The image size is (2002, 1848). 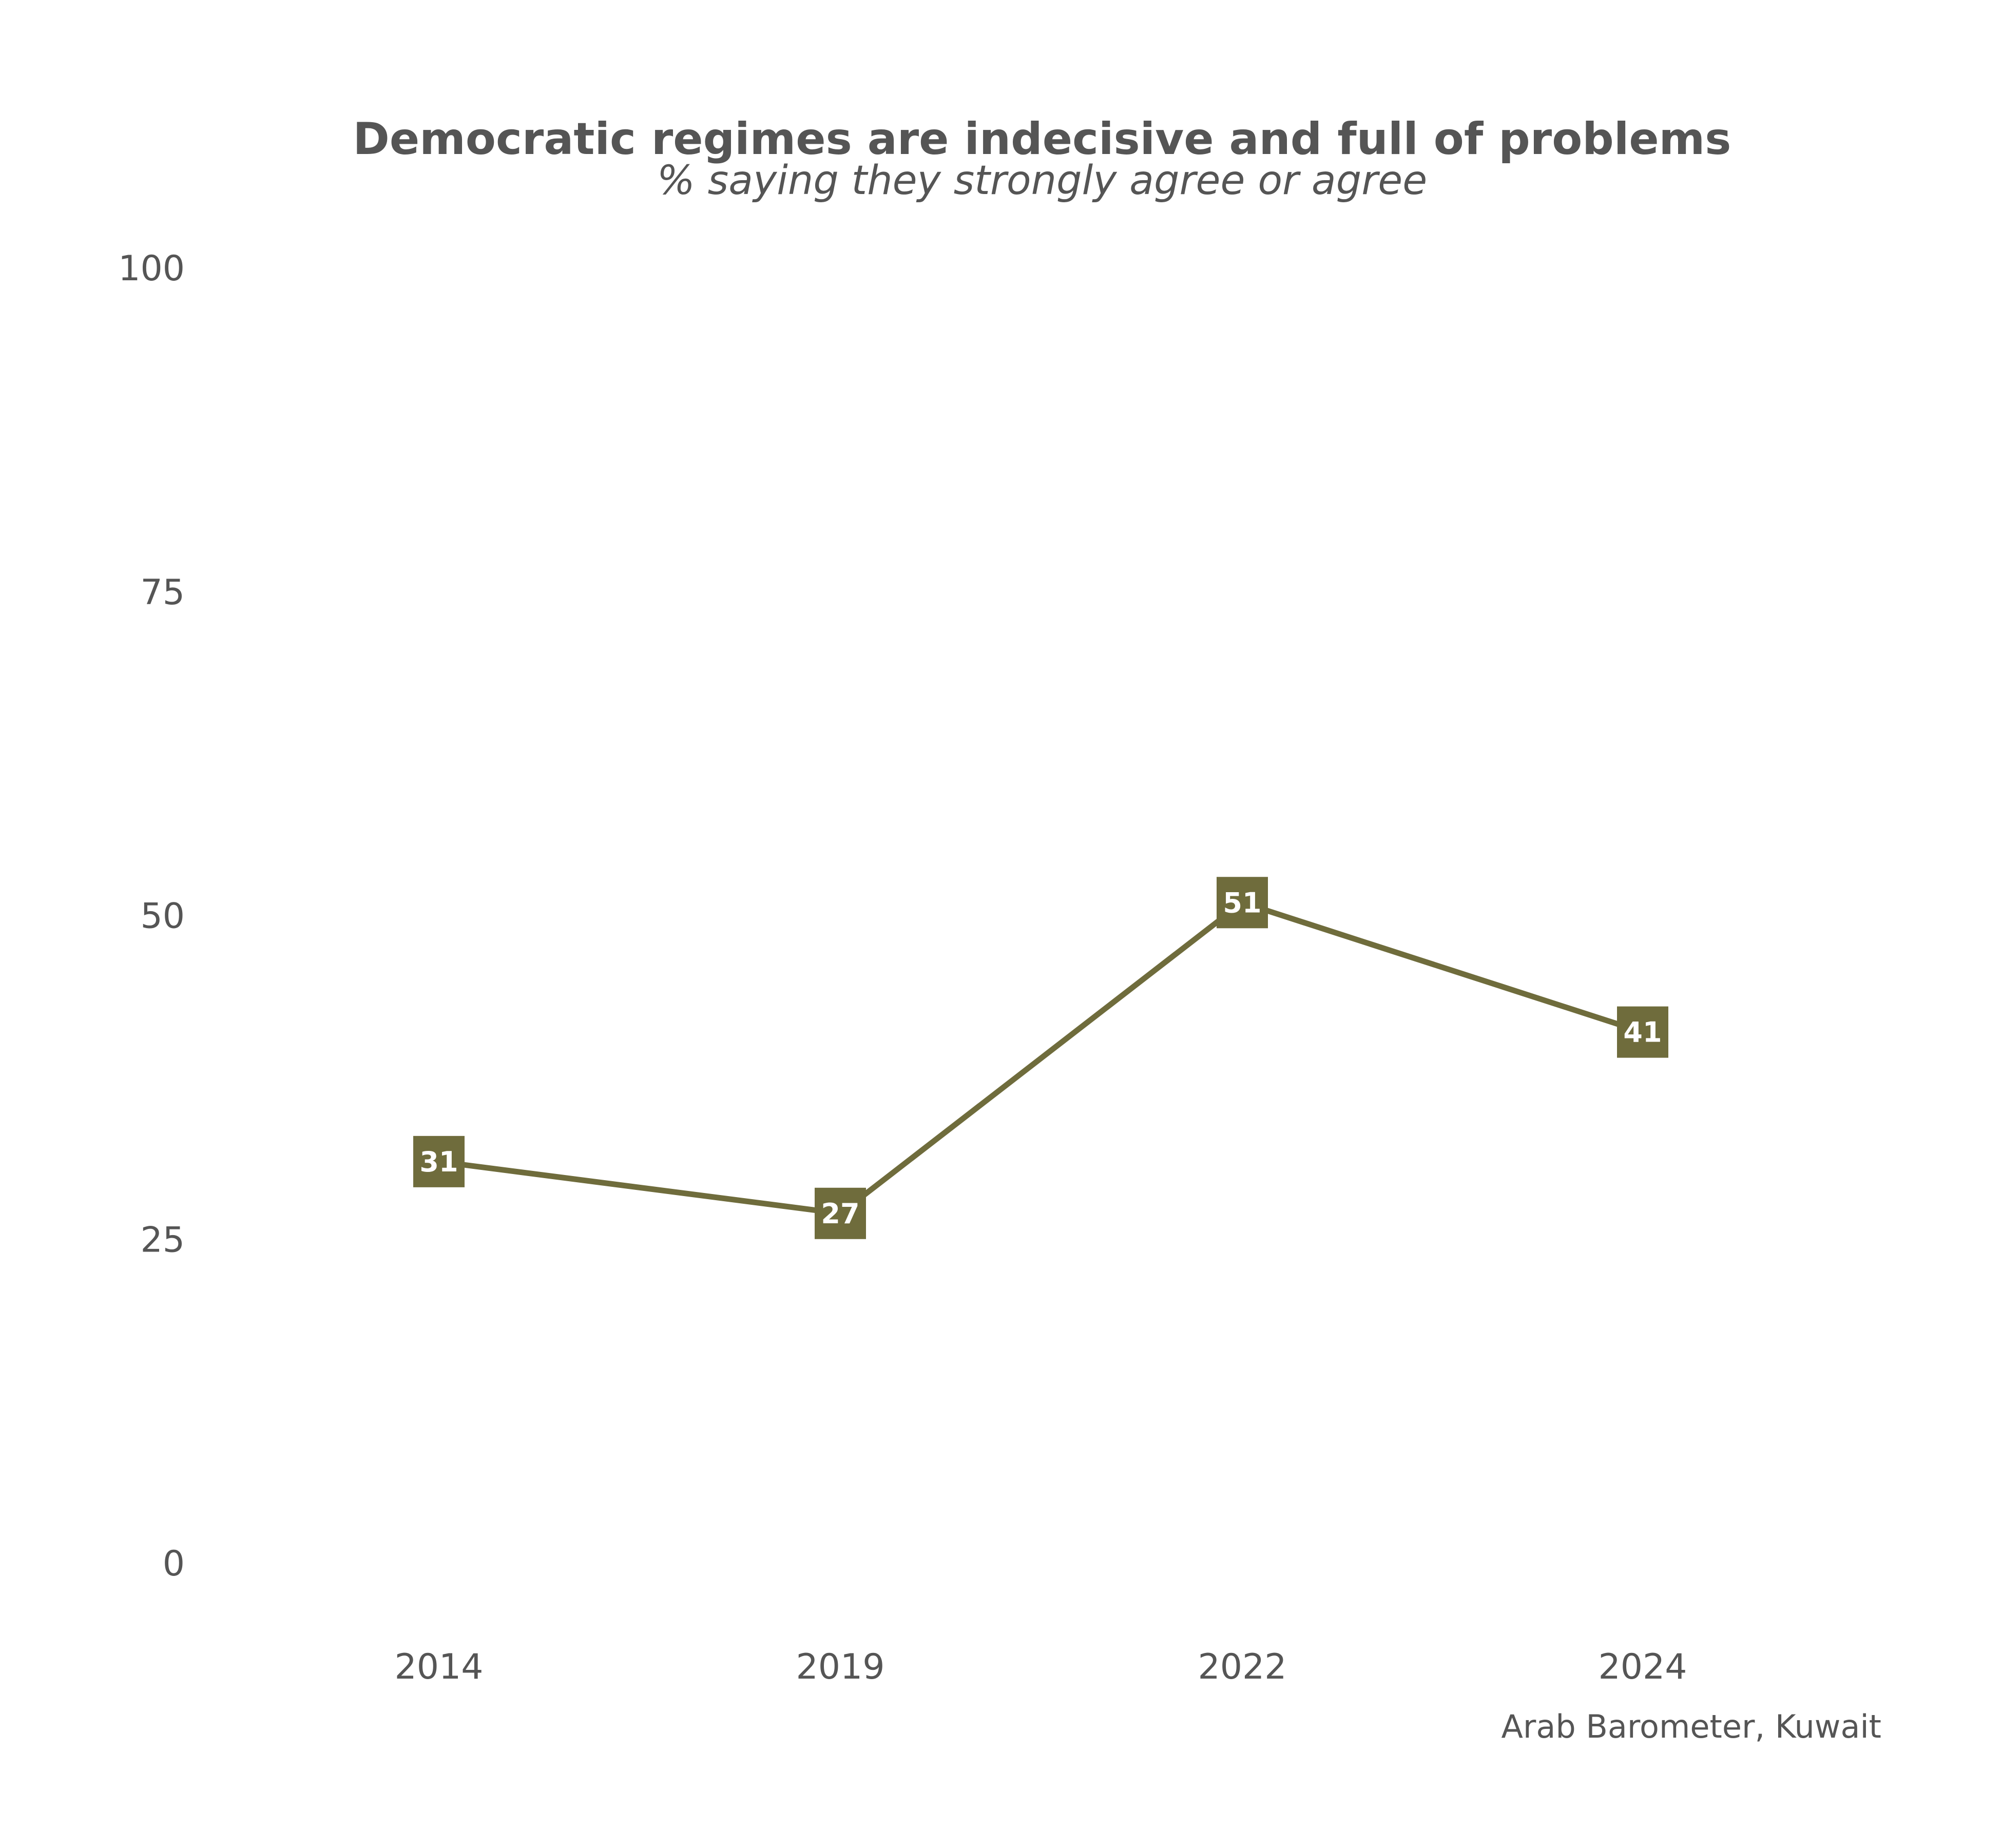 I want to click on y-tick-label: 75, so click(x=162, y=592).